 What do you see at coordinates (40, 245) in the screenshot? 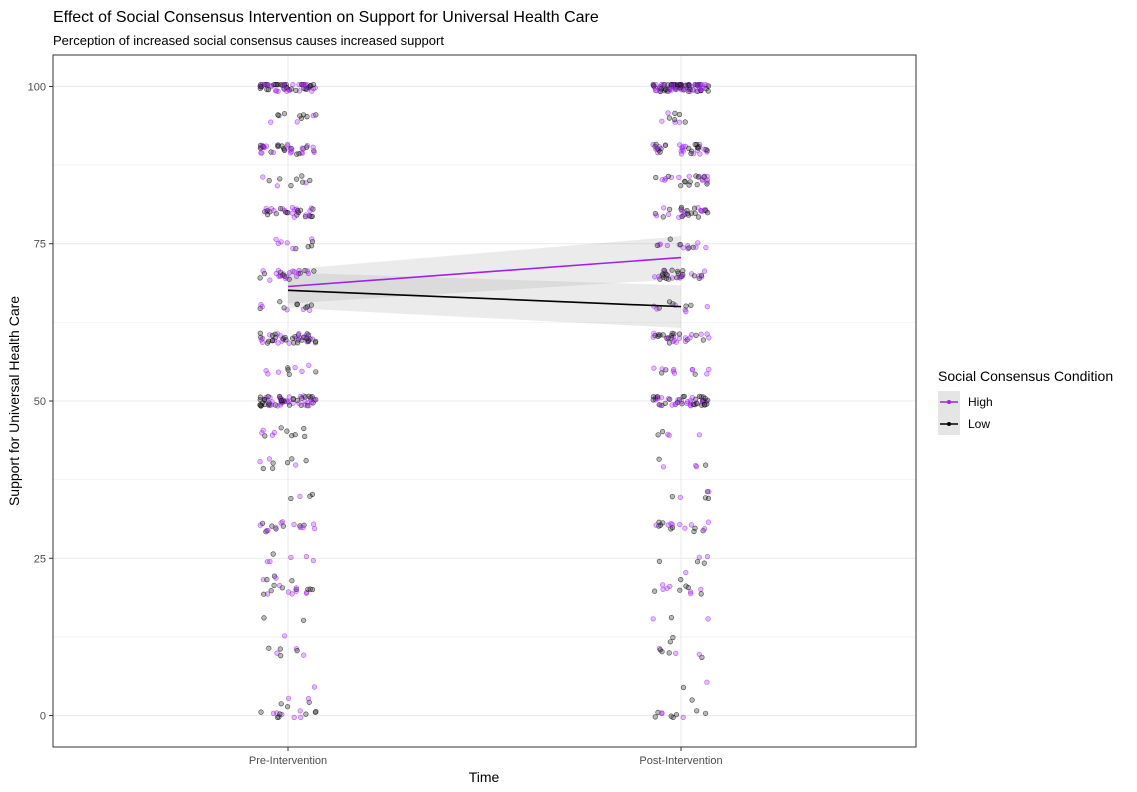
I see `y-tick-label: 75` at bounding box center [40, 245].